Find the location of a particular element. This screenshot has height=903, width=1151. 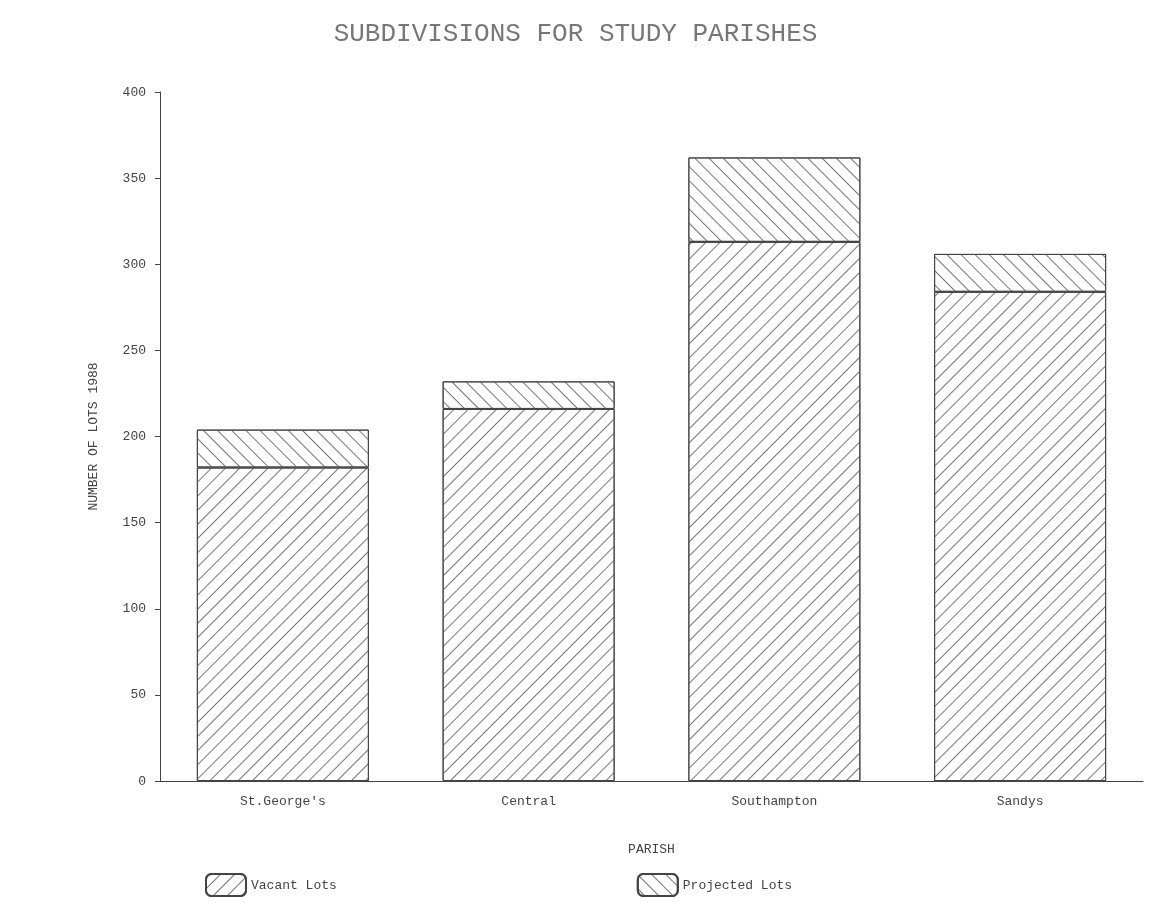

x-tick-label: Southampton is located at coordinates (774, 801).